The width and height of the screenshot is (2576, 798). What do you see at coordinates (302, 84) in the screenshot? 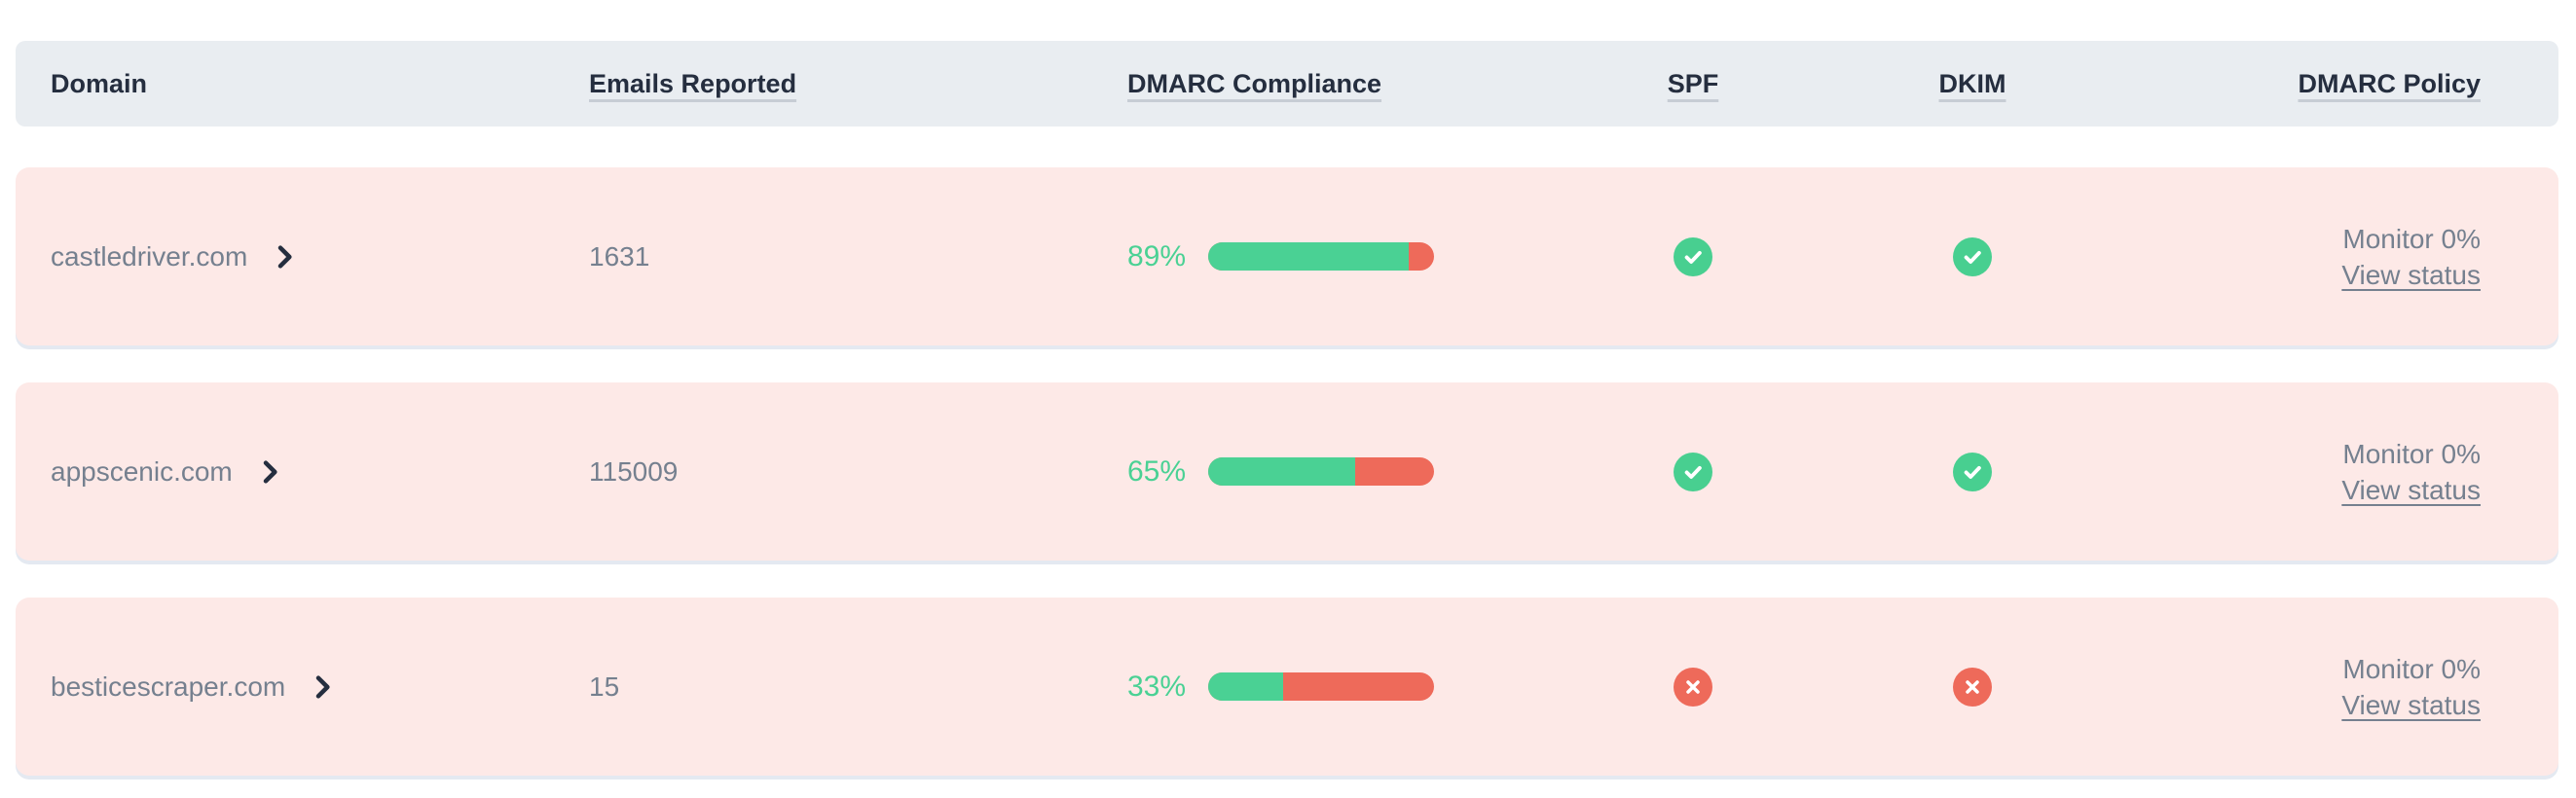
I see `column-header-domain: Domain` at bounding box center [302, 84].